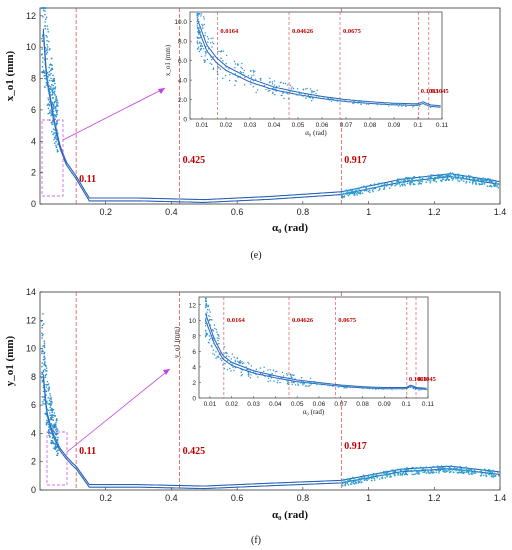 The height and width of the screenshot is (550, 512). I want to click on inset-x-tick-label: 0.04, so click(275, 404).